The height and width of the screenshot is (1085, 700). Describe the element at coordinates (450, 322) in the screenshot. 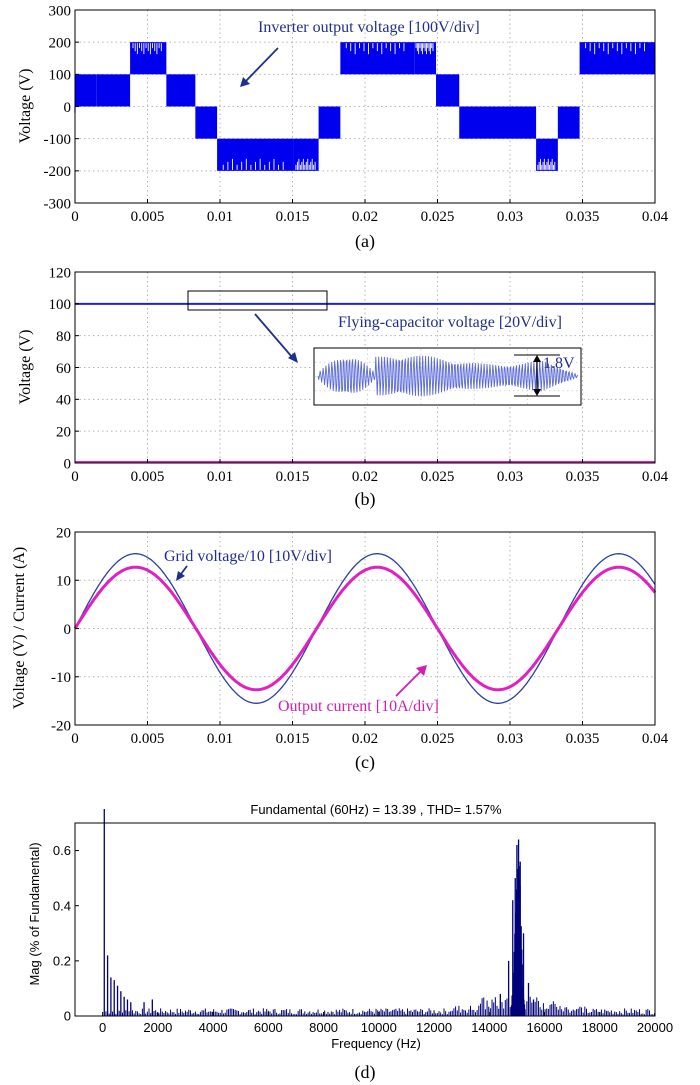

I see `panel-b-annotation: Flying-capacitor voltage [20V/div]` at that location.